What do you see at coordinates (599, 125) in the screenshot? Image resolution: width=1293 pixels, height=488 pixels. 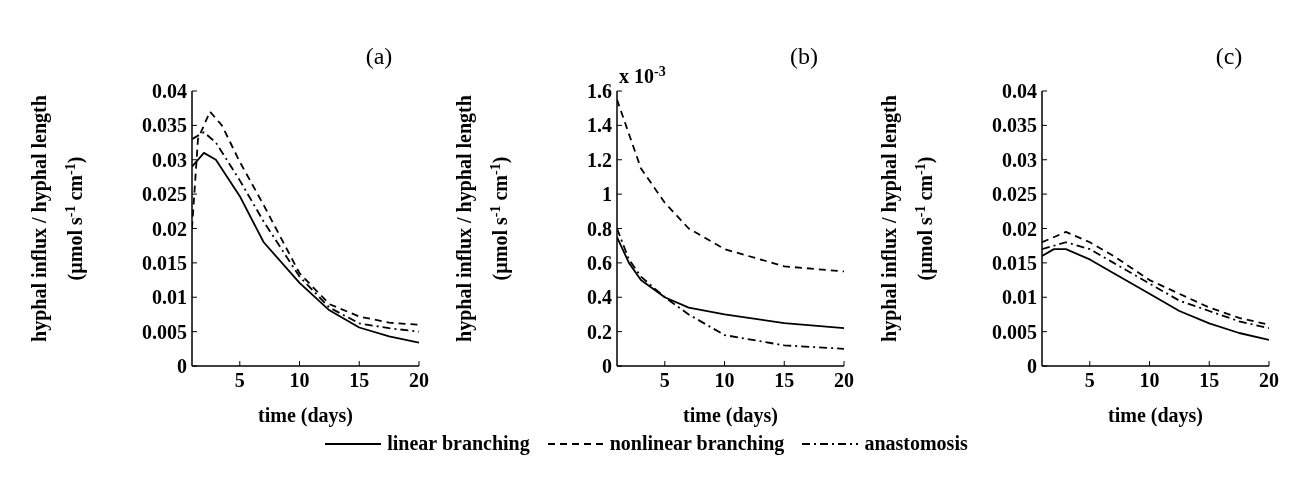 I see `y-tick-label: 1.4` at bounding box center [599, 125].